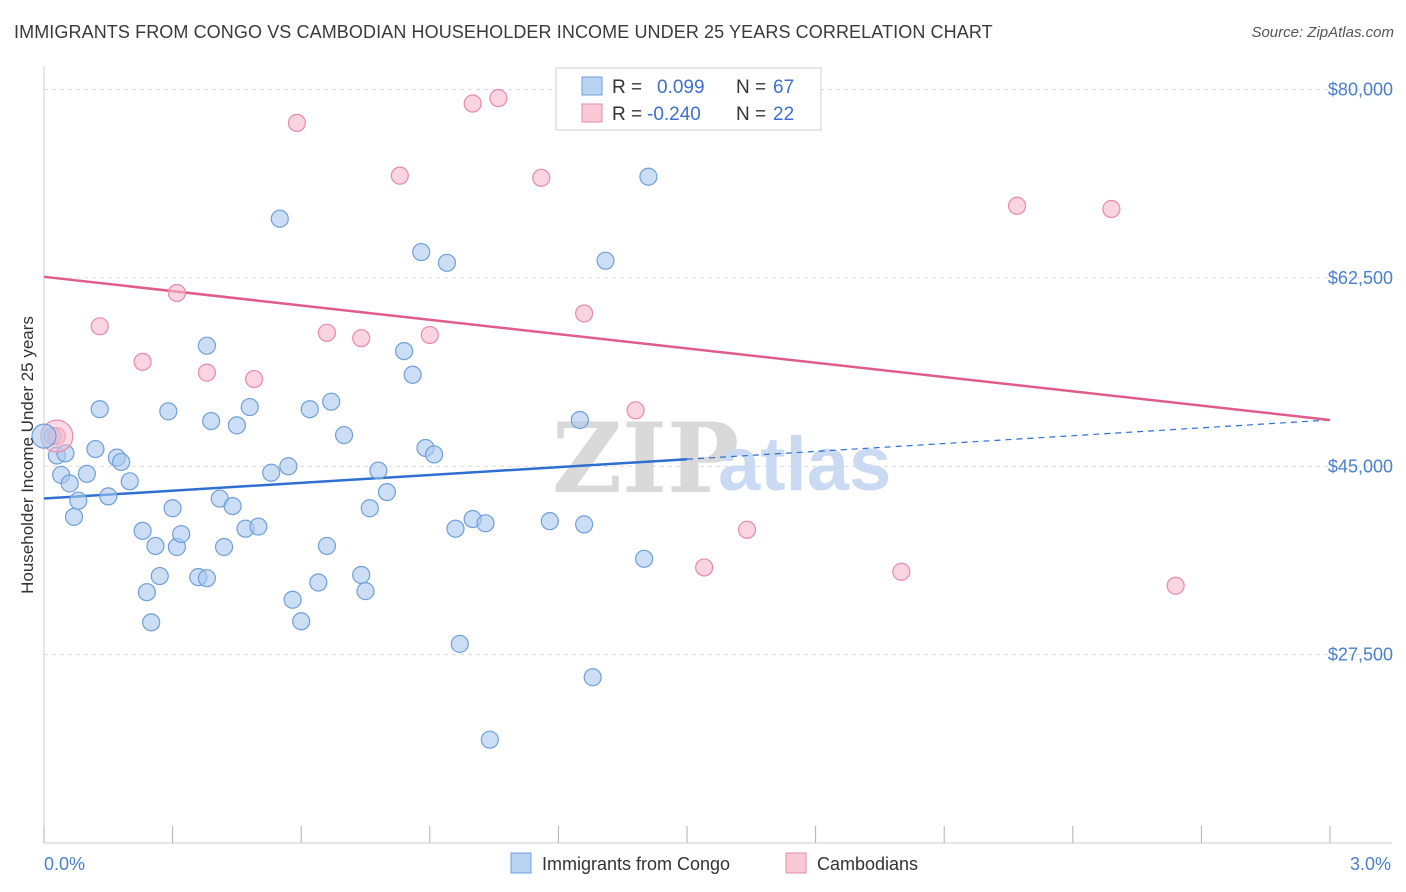 Image resolution: width=1406 pixels, height=892 pixels. Describe the element at coordinates (1370, 864) in the screenshot. I see `x-tick-label-right: 3.0%` at that location.